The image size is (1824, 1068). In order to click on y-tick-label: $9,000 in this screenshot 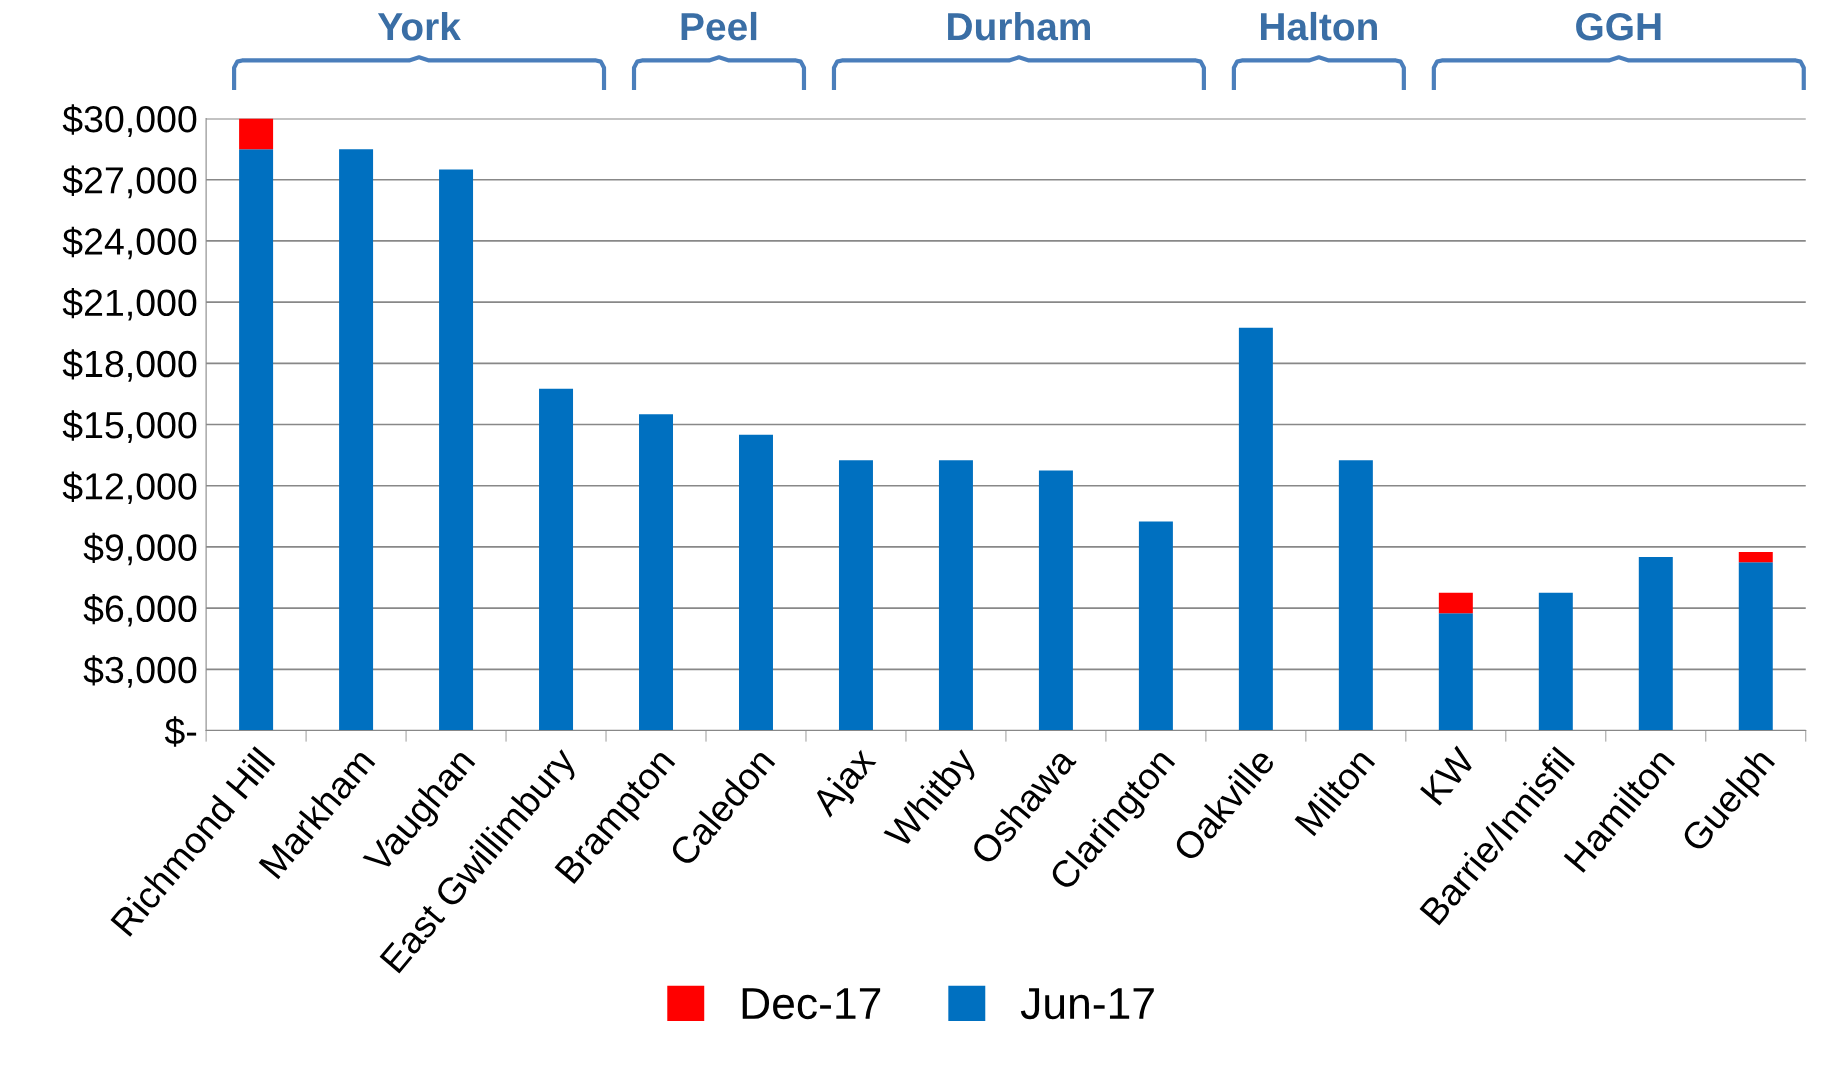, I will do `click(140, 549)`.